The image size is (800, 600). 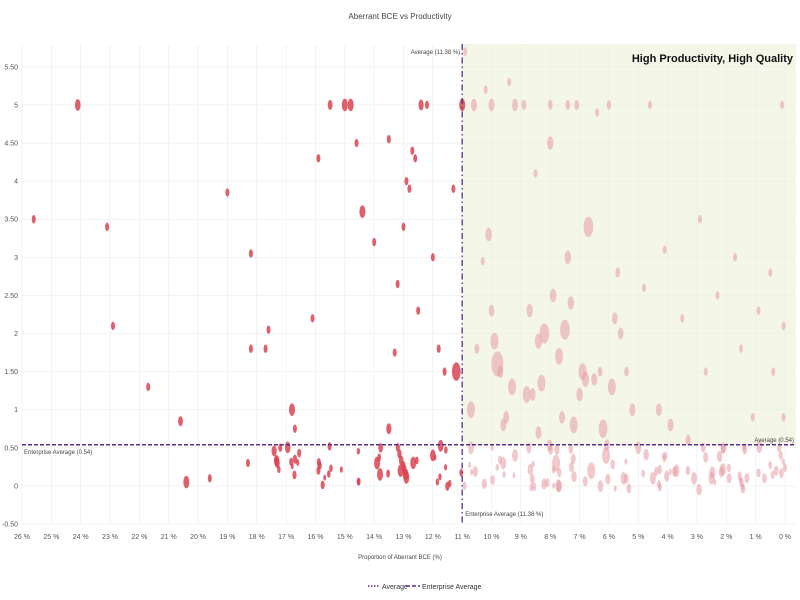 I want to click on enterprise-avg-y-label: Enterprise Average (0.54), so click(x=58, y=453).